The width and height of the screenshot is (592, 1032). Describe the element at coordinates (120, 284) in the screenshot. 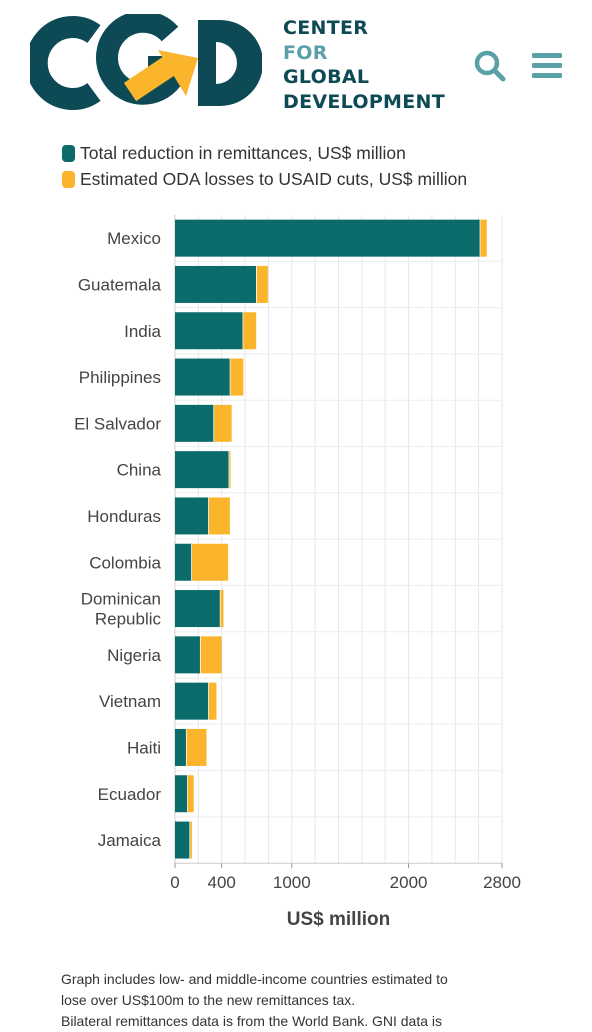

I see `y-tick-label: Guatemala` at that location.